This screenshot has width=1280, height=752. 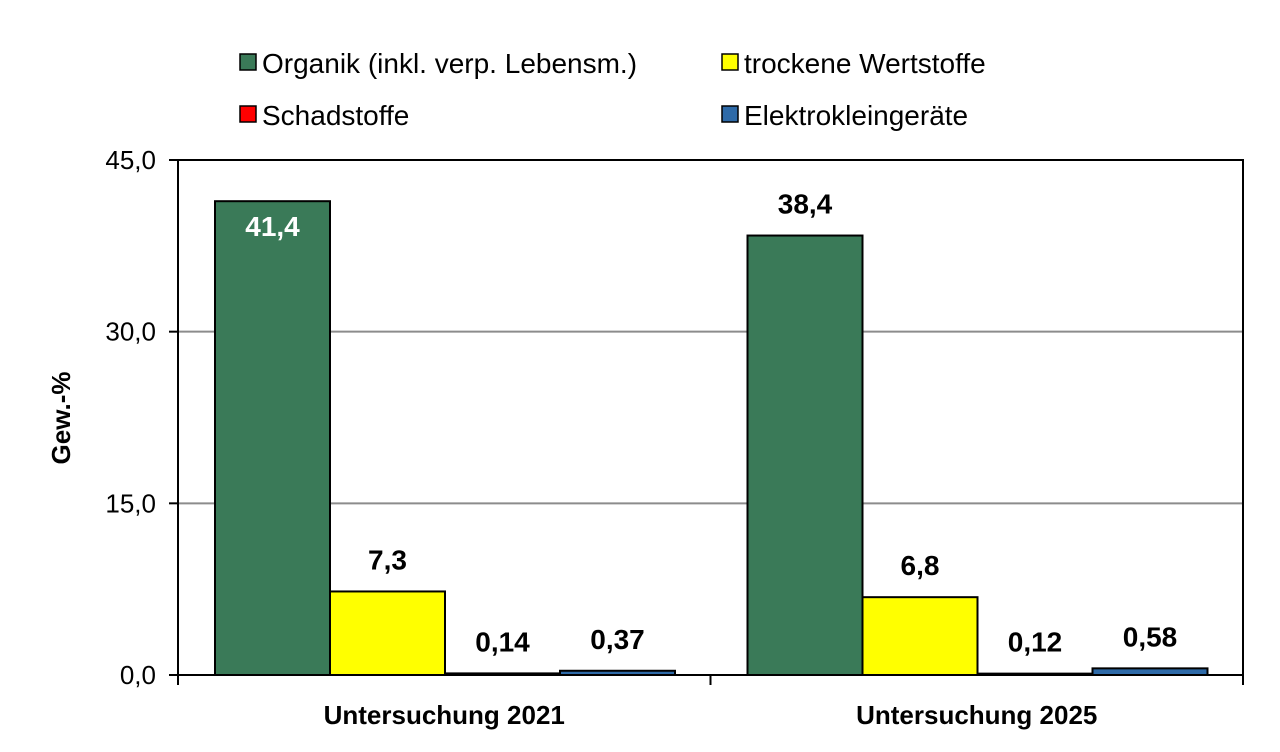 I want to click on legend-label: Schadstoffe, so click(x=335, y=115).